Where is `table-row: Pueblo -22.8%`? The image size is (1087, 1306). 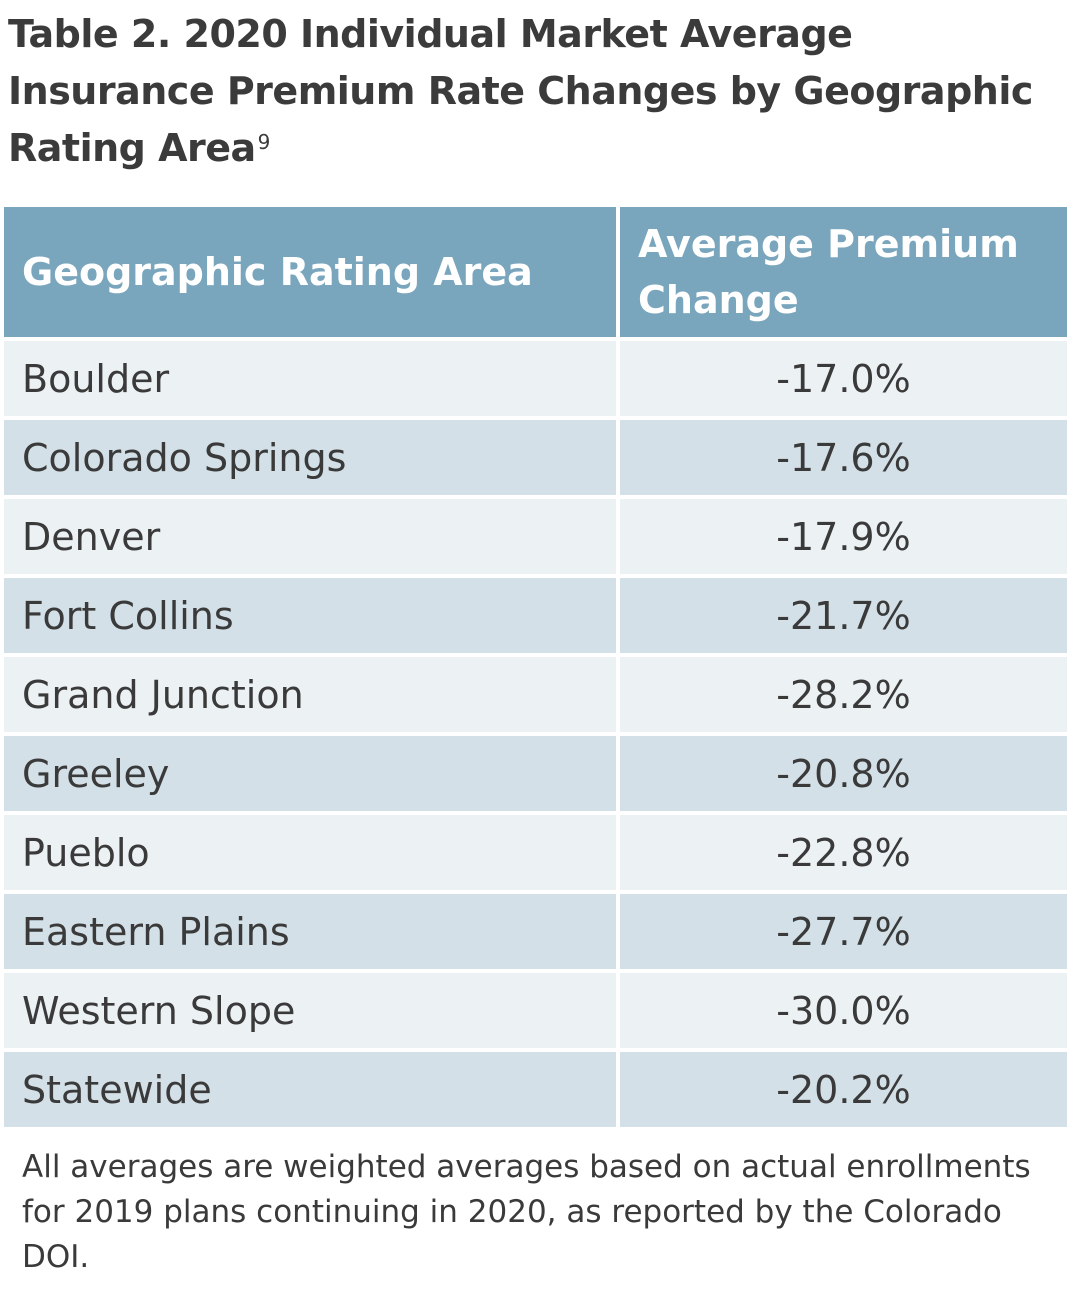 table-row: Pueblo -22.8% is located at coordinates (535, 852).